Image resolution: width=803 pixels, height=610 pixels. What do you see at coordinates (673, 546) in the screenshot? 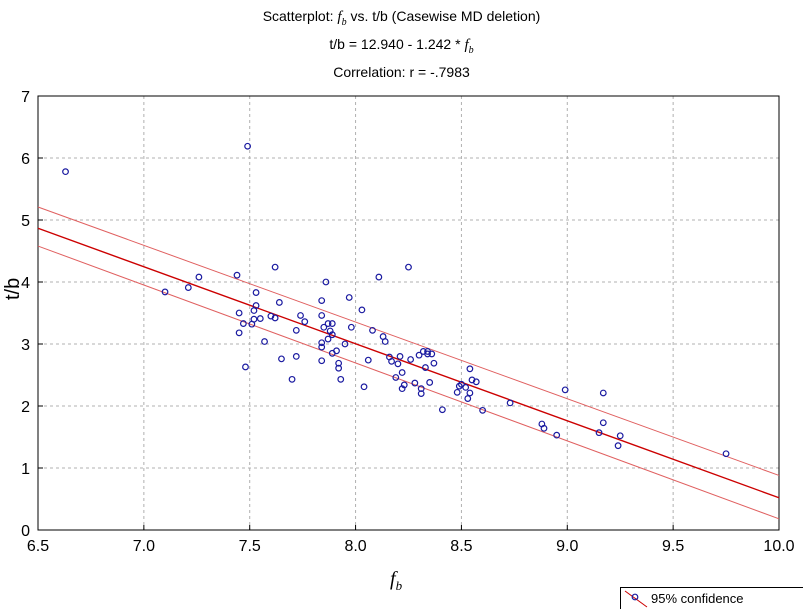
I see `x-tick-label: 9.5` at bounding box center [673, 546].